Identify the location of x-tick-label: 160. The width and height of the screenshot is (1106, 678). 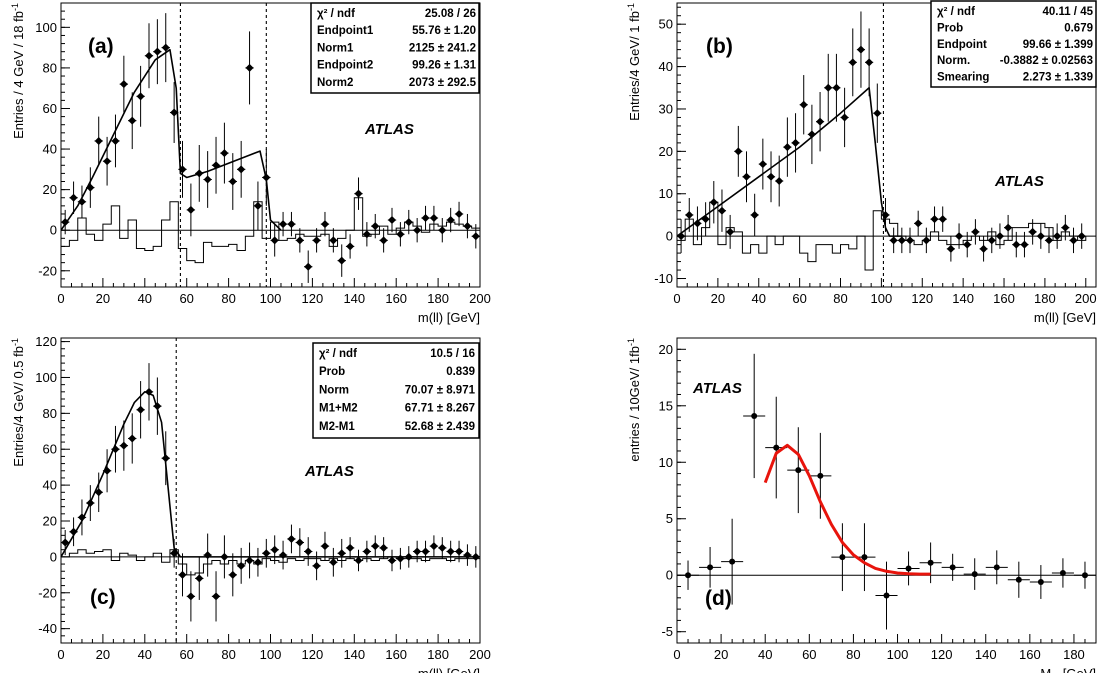
(1030, 654).